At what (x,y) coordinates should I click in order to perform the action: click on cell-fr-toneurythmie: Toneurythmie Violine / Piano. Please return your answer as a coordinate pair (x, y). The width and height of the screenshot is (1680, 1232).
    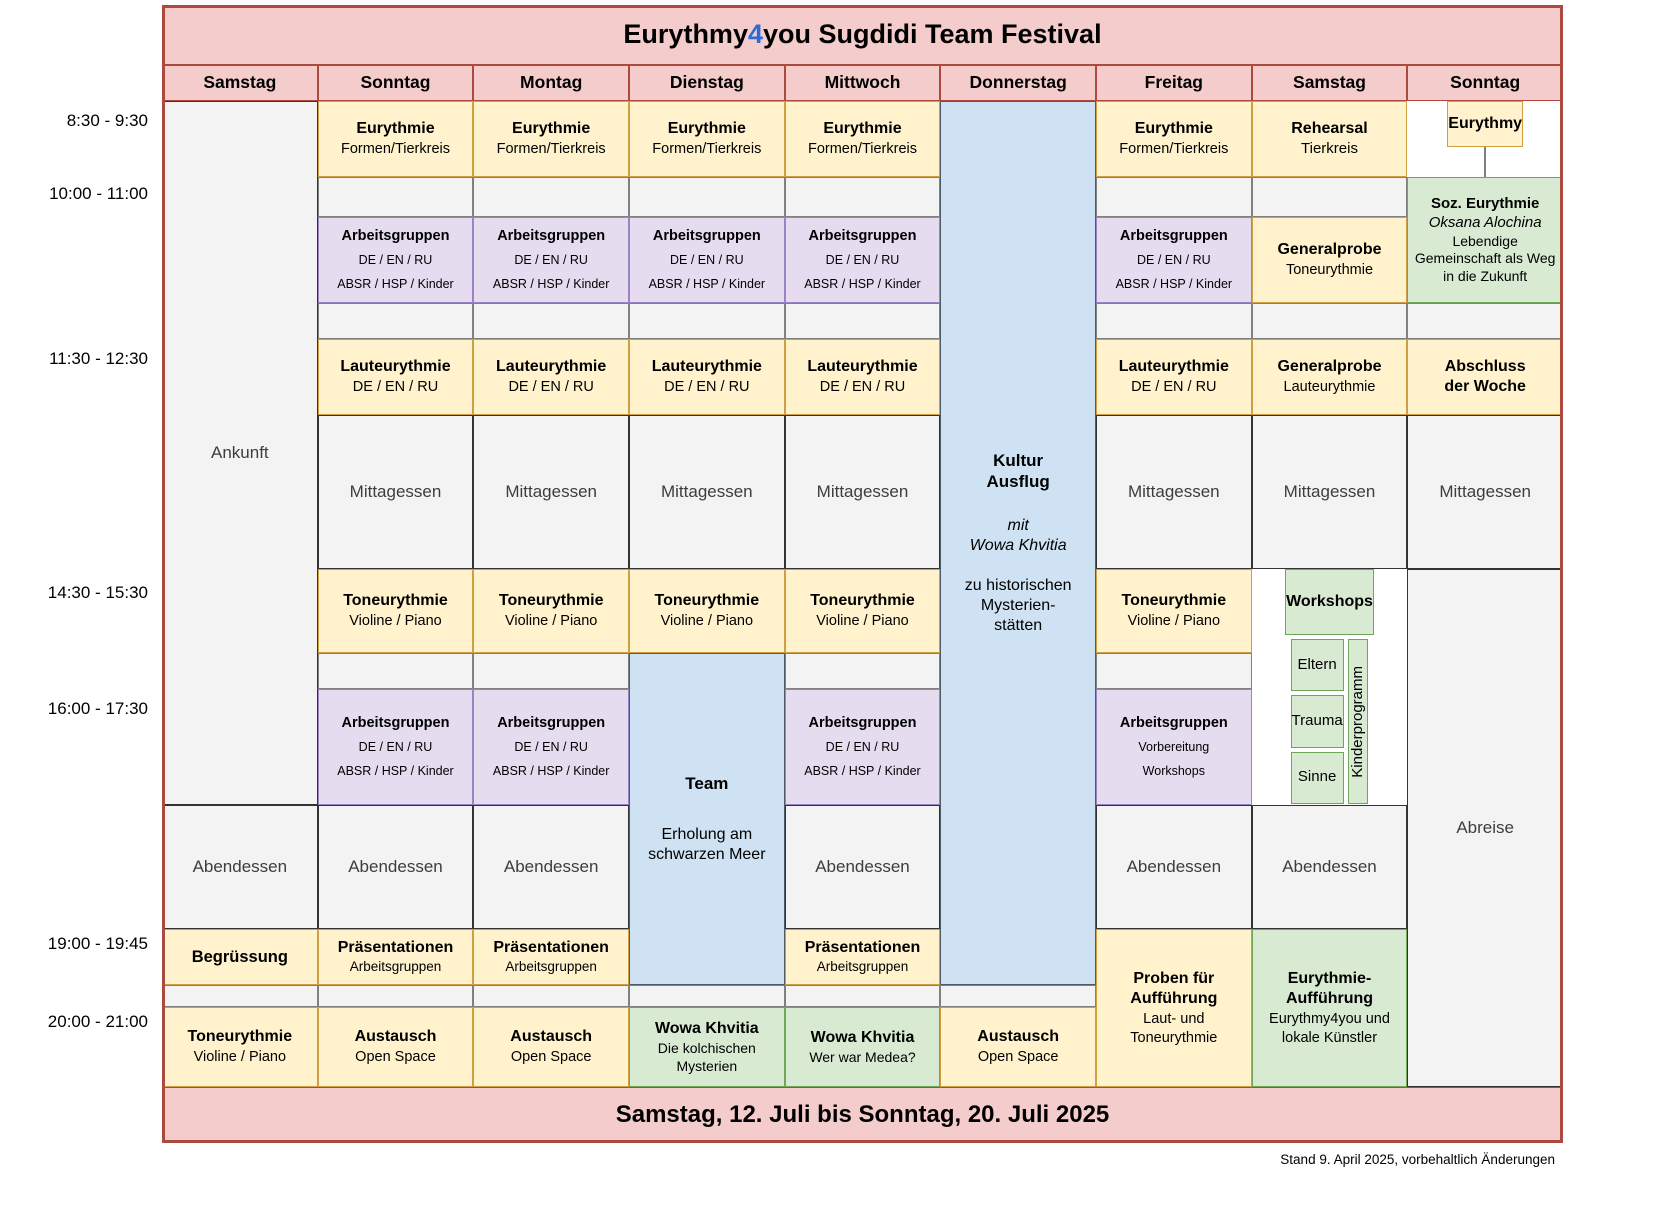
    Looking at the image, I should click on (1174, 611).